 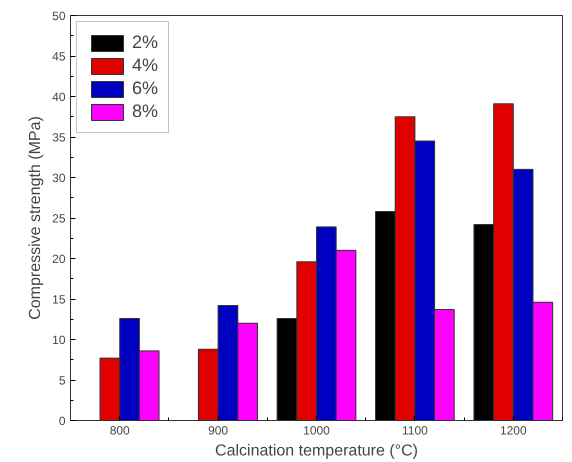 What do you see at coordinates (59, 178) in the screenshot?
I see `y-tick-label: 30` at bounding box center [59, 178].